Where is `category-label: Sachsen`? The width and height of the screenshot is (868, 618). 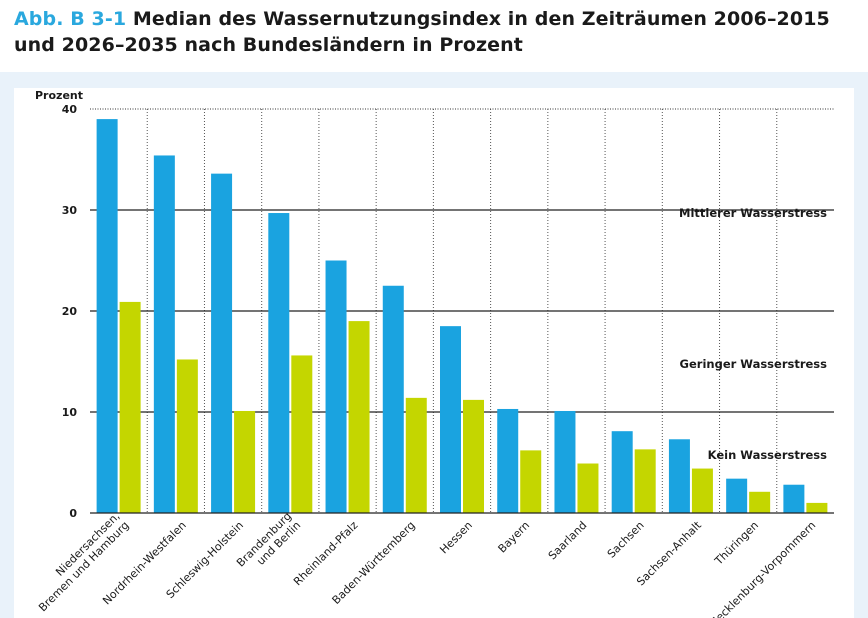
category-label: Sachsen is located at coordinates (626, 540).